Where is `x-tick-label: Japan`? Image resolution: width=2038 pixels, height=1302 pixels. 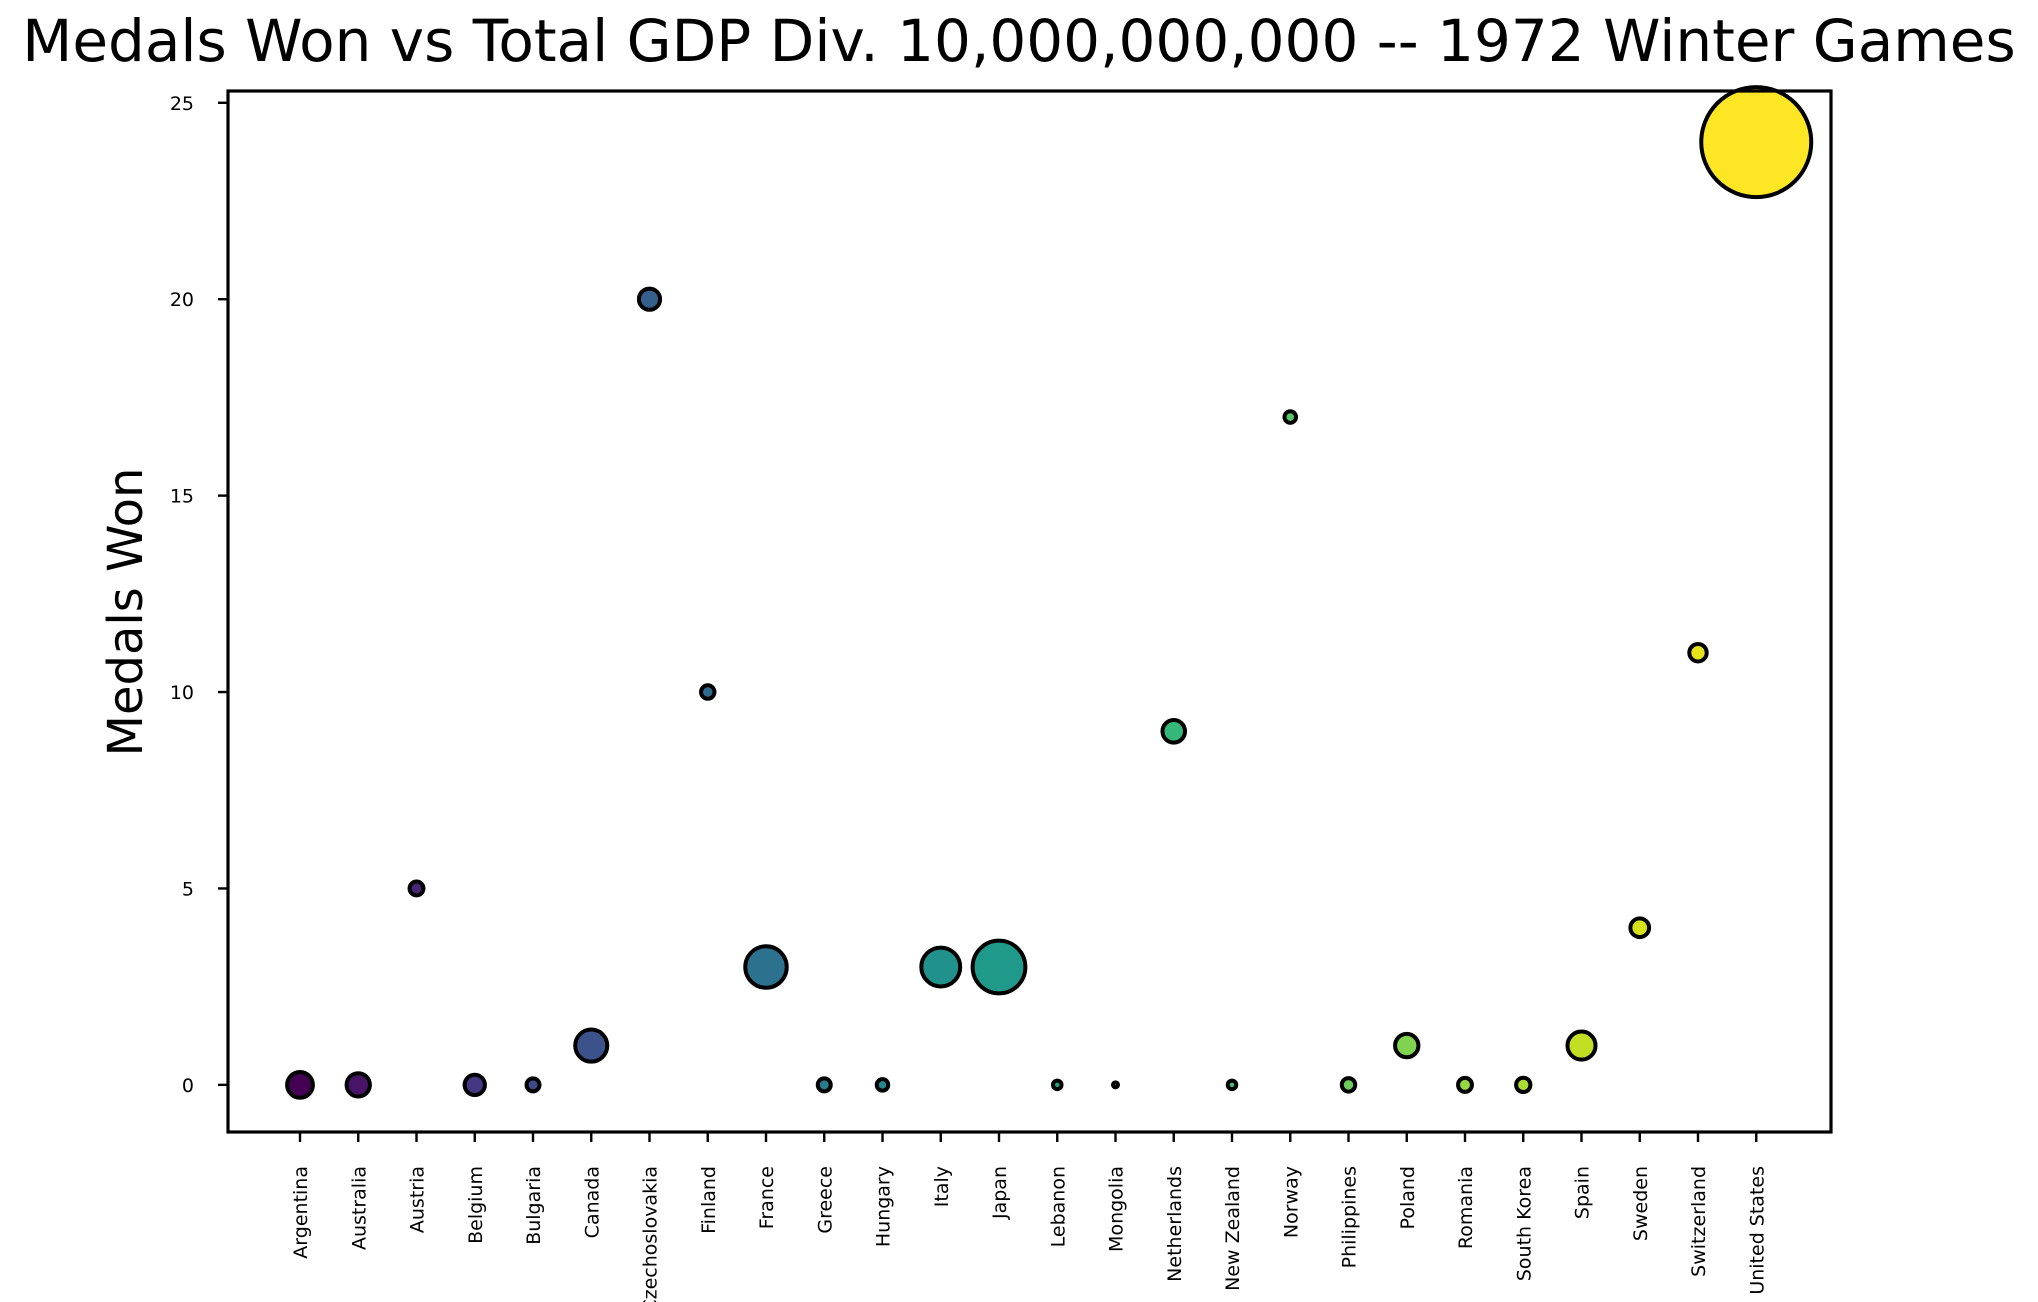 x-tick-label: Japan is located at coordinates (1000, 1193).